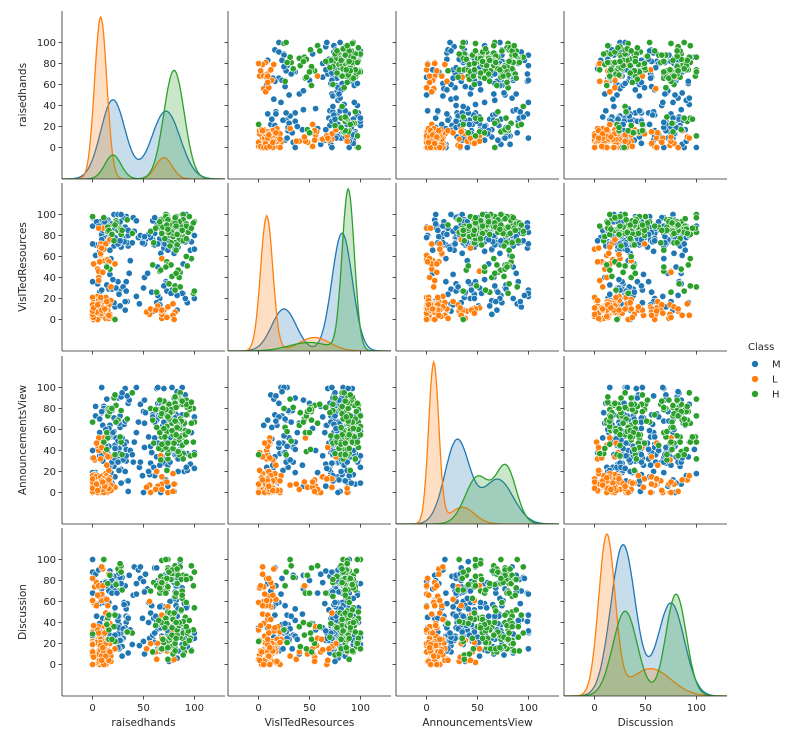 Image resolution: width=790 pixels, height=738 pixels. Describe the element at coordinates (23, 267) in the screenshot. I see `y-axis-label: VisITedResources` at that location.